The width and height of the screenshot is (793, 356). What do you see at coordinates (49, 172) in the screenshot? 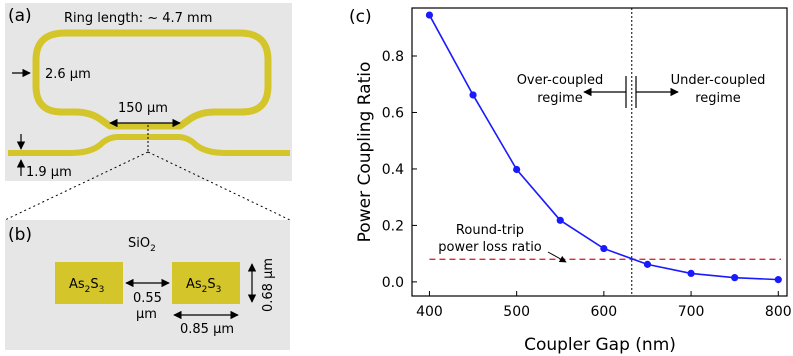
I see `bus-width-label: 1.9 µm` at bounding box center [49, 172].